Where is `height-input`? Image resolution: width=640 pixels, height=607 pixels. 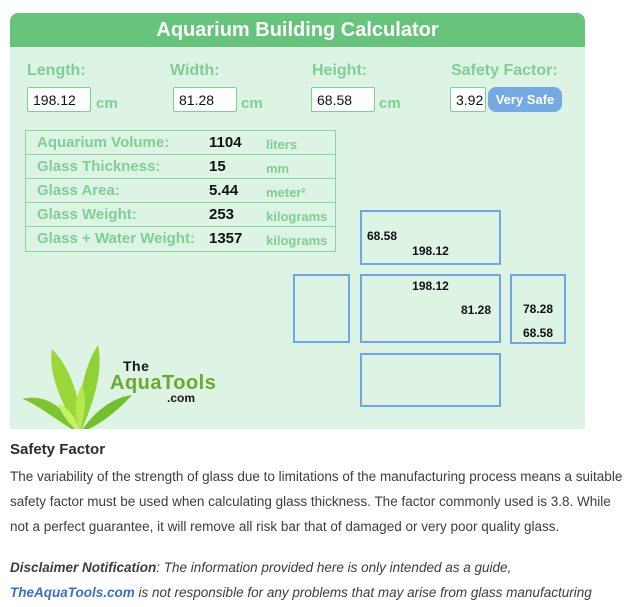
height-input is located at coordinates (343, 99).